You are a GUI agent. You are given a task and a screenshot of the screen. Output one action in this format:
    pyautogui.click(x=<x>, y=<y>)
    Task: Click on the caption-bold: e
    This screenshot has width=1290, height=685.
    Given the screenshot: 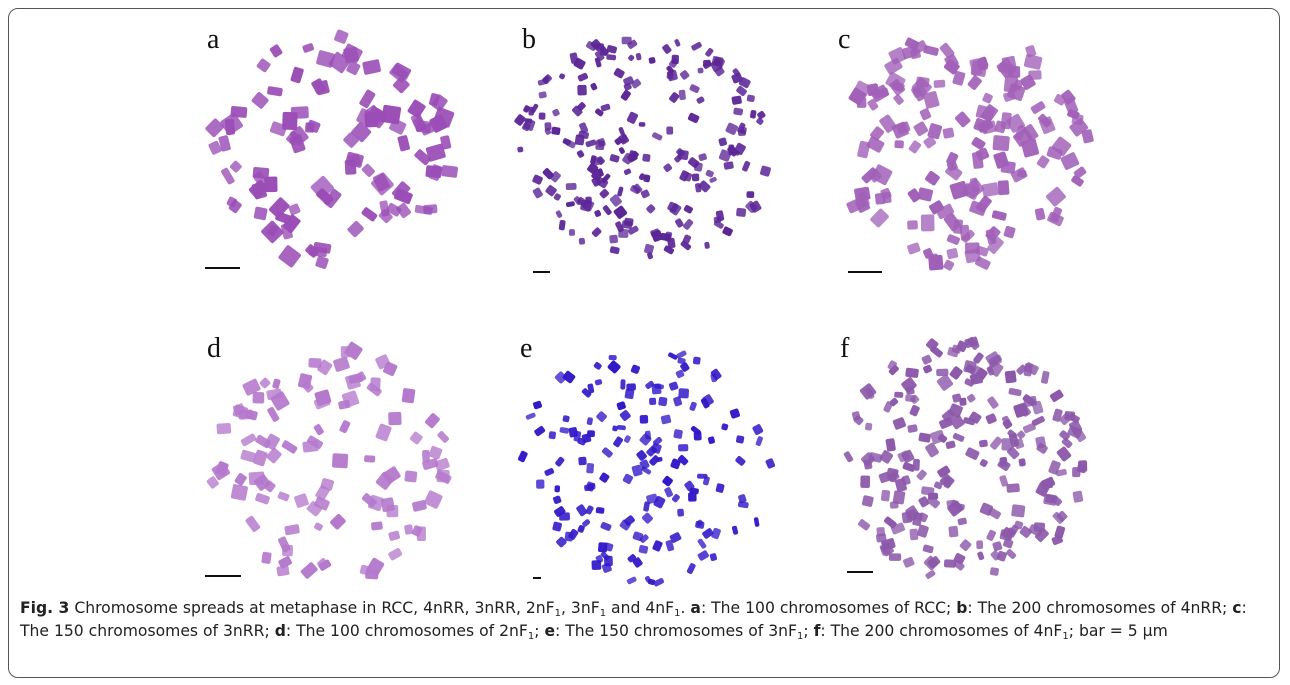 What is the action you would take?
    pyautogui.click(x=550, y=631)
    